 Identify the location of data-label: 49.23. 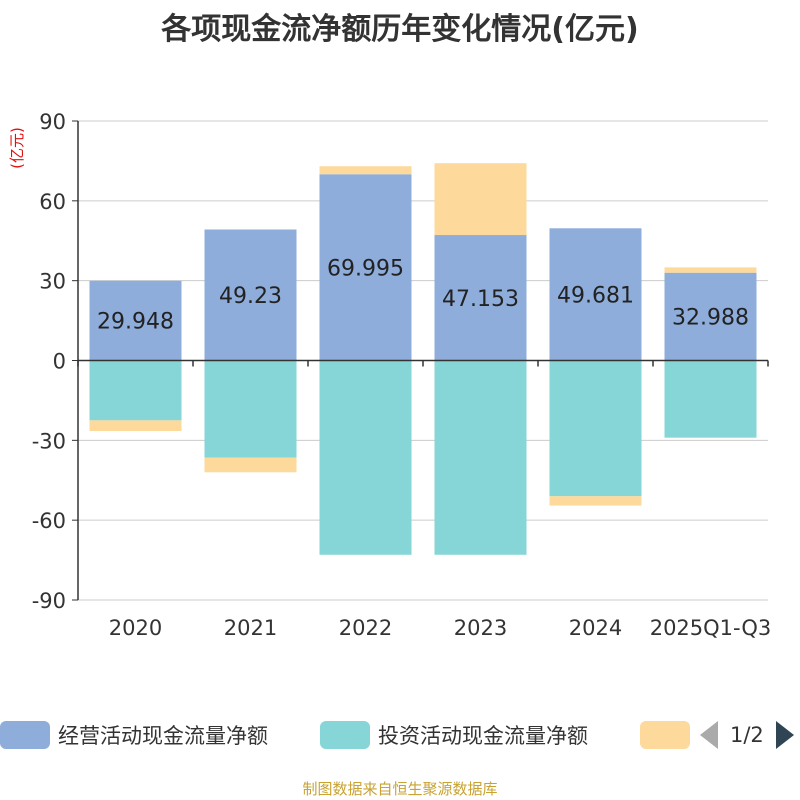
(250, 296).